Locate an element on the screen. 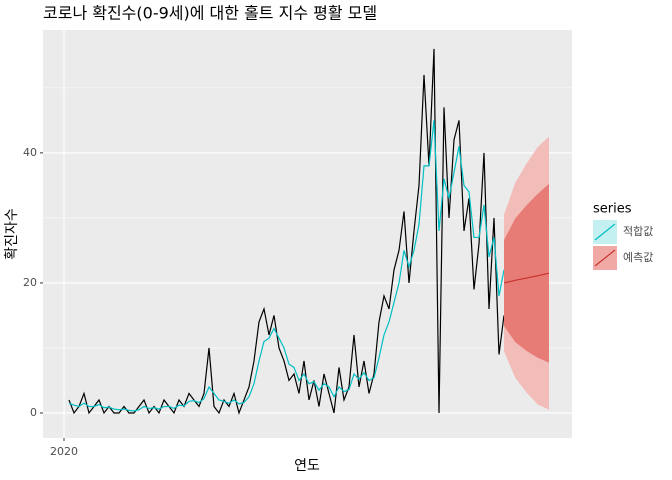  x-tick-label: 2020 is located at coordinates (64, 451).